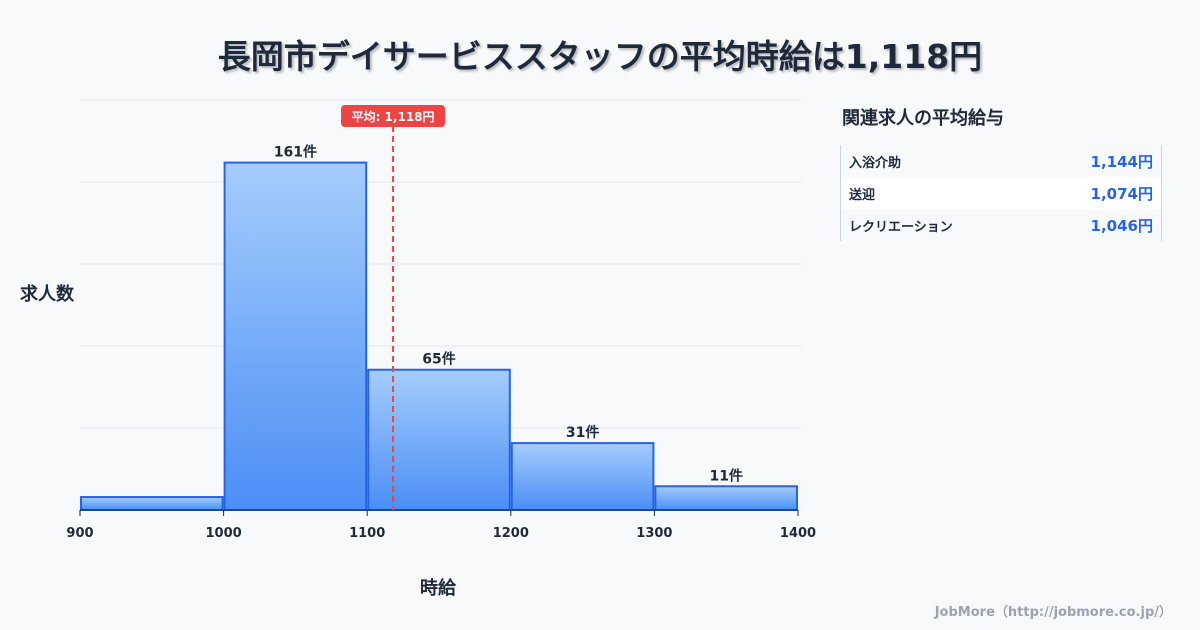 This screenshot has width=1200, height=630. What do you see at coordinates (438, 588) in the screenshot?
I see `x-axis-label: 時給` at bounding box center [438, 588].